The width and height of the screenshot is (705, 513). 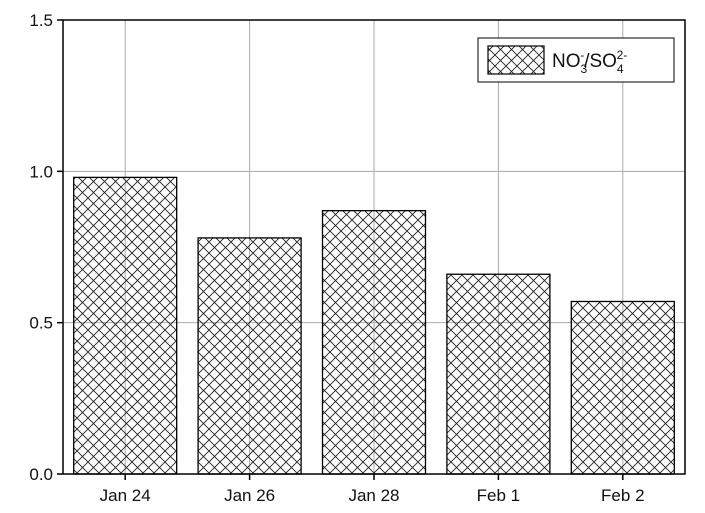 What do you see at coordinates (498, 495) in the screenshot?
I see `x-tick-label: Feb 1` at bounding box center [498, 495].